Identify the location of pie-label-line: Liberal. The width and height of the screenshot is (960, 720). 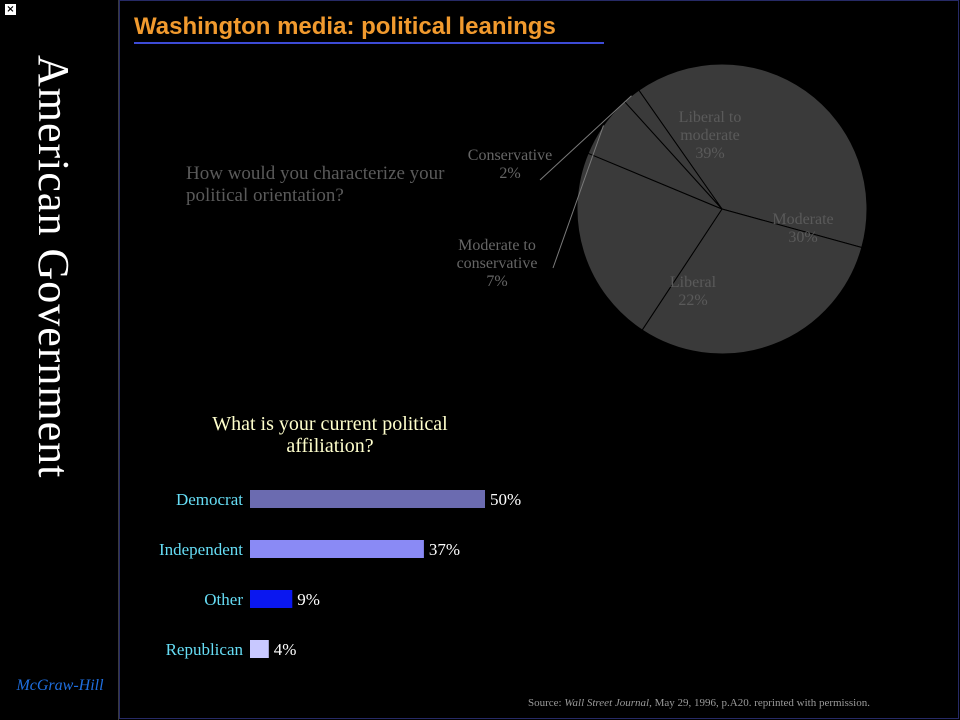
(693, 282).